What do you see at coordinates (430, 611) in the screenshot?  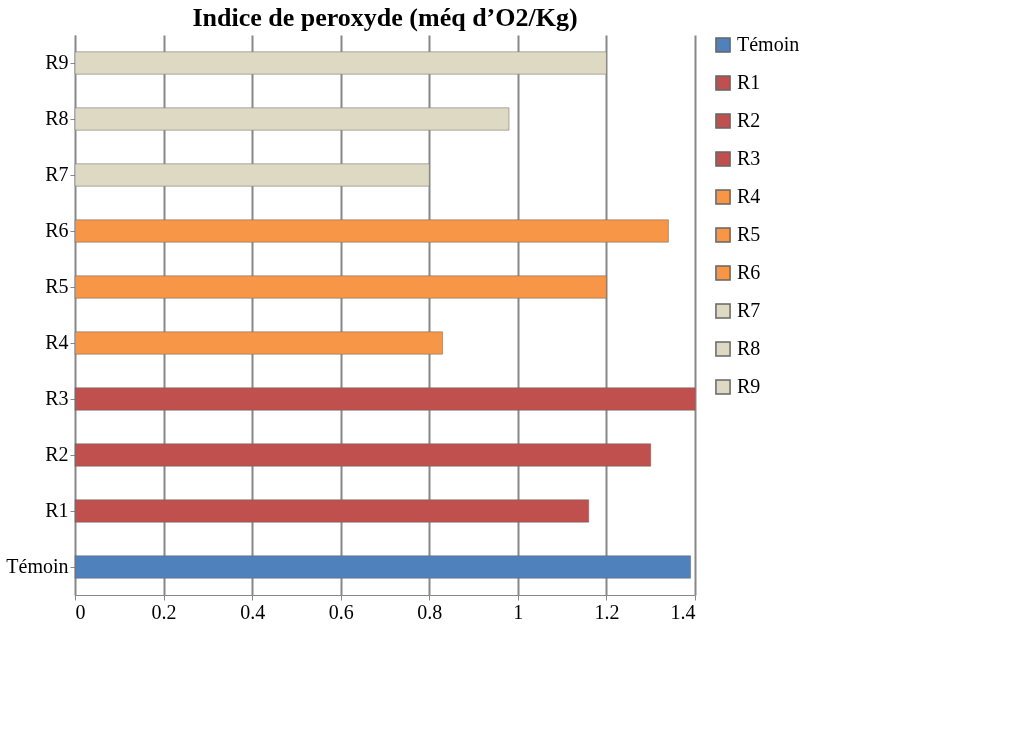 I see `x-tick-label: 0.8` at bounding box center [430, 611].